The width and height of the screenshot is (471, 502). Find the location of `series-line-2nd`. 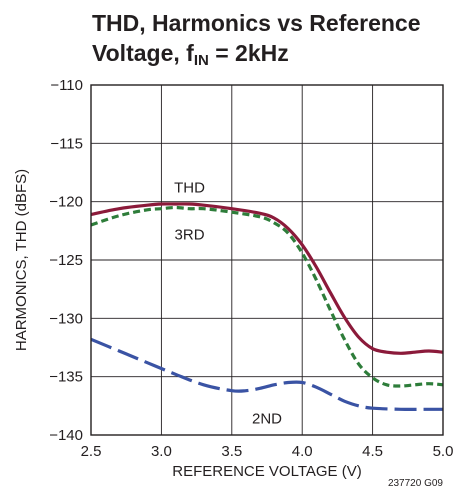

series-line-2nd is located at coordinates (266, 374).